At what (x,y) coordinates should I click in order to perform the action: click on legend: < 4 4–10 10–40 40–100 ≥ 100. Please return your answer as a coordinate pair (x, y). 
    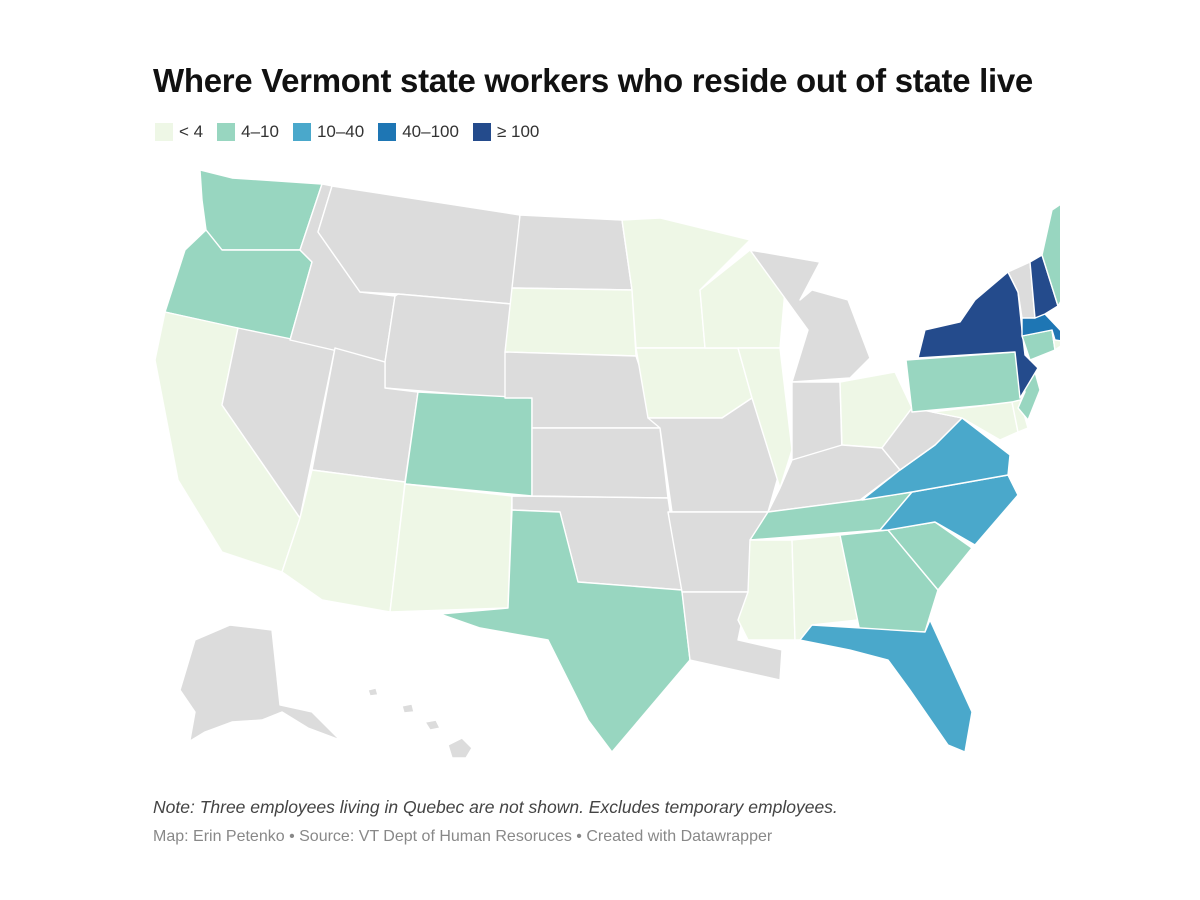
    Looking at the image, I should click on (347, 132).